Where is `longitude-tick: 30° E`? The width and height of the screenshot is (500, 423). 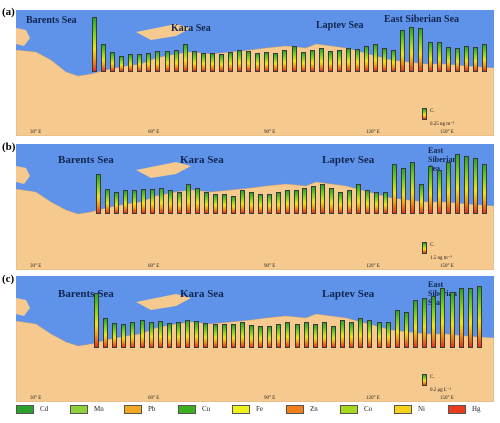 longitude-tick: 30° E is located at coordinates (36, 266).